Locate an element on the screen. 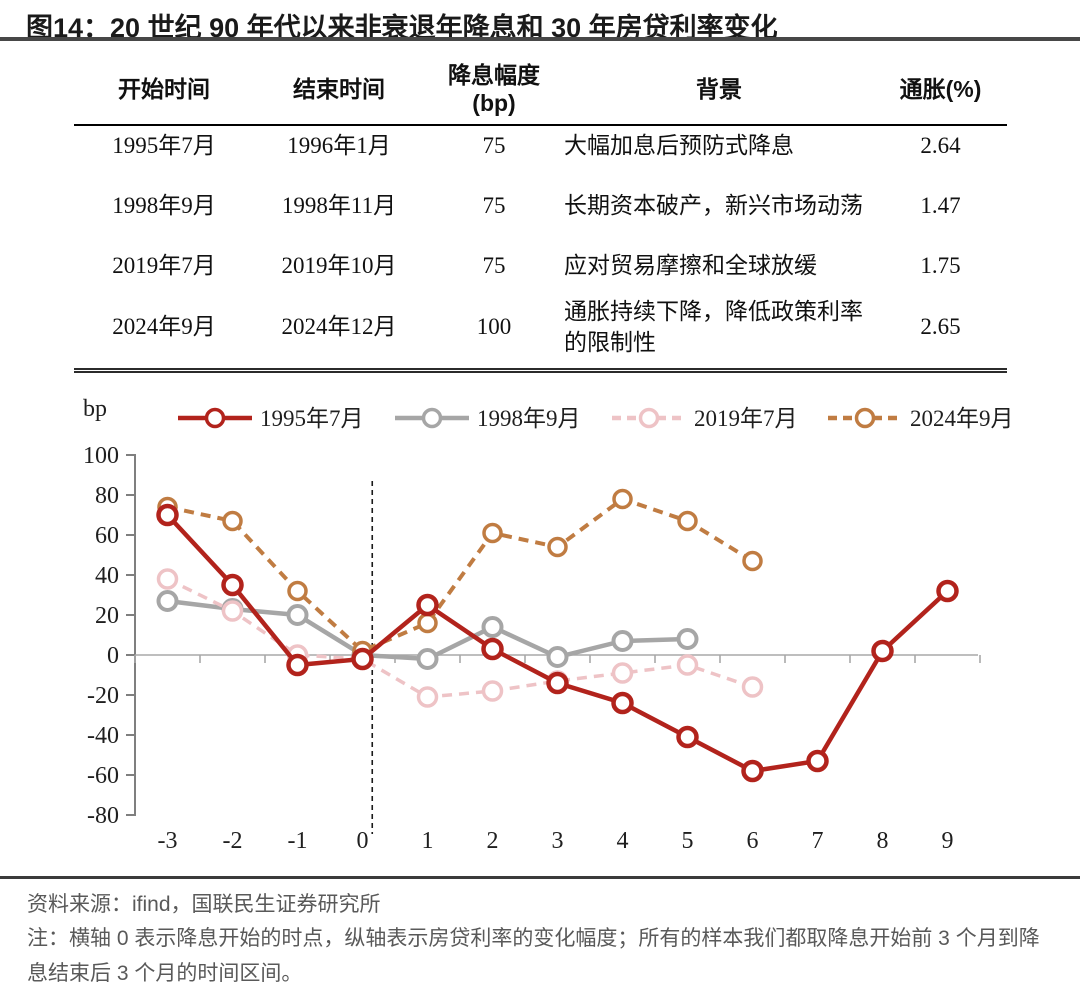 The image size is (1080, 1000). table-cell: 100 is located at coordinates (494, 327).